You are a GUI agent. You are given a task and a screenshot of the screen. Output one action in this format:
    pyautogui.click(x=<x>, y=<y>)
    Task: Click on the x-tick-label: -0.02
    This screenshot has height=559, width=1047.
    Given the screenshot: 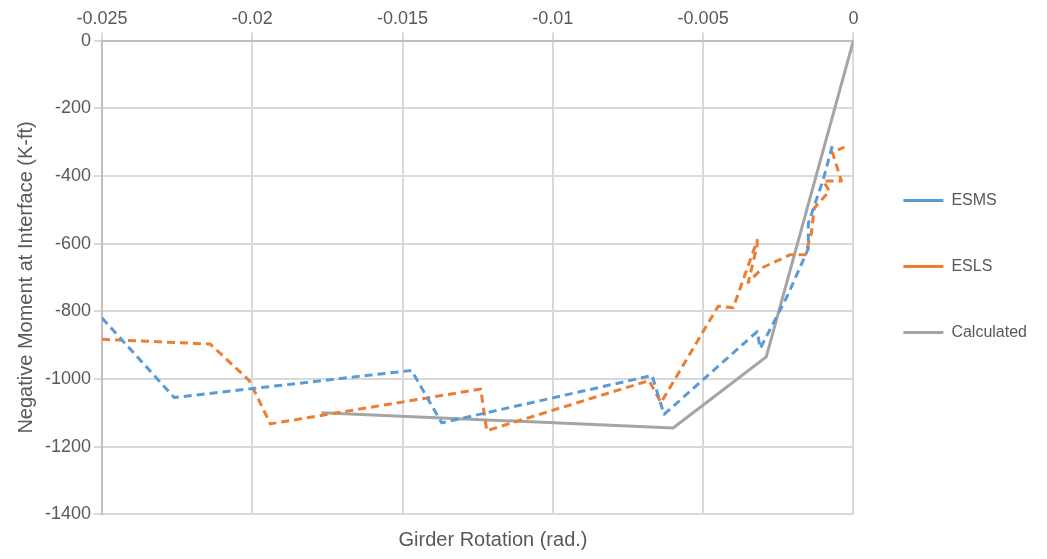 What is the action you would take?
    pyautogui.click(x=252, y=17)
    